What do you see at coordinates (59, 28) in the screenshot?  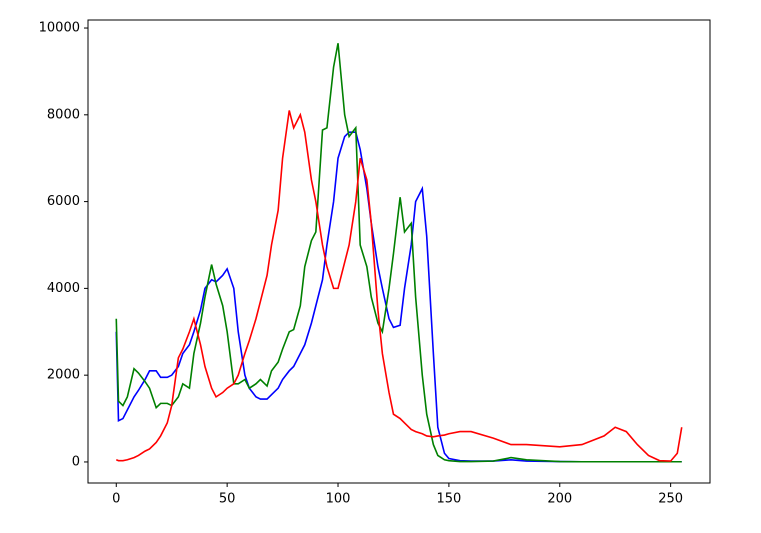 I see `y-tick-label: 10000` at bounding box center [59, 28].